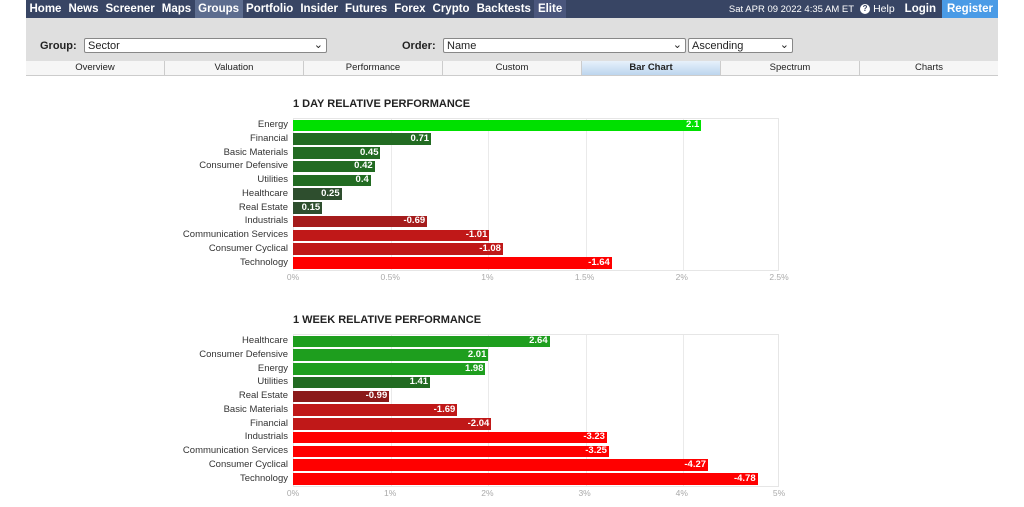  What do you see at coordinates (599, 262) in the screenshot?
I see `bar-value-label: -1.64` at bounding box center [599, 262].